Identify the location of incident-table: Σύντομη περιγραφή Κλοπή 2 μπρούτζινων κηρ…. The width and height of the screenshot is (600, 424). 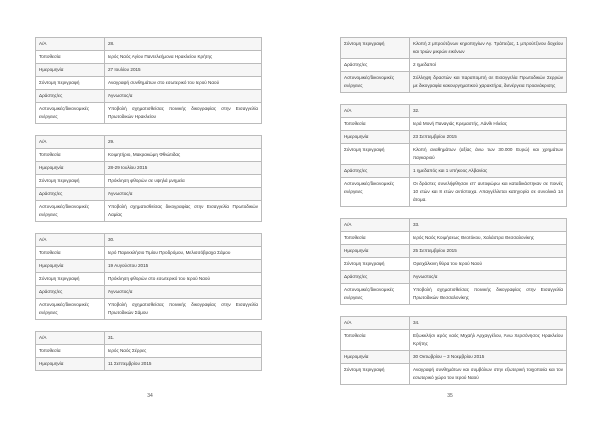
(453, 65).